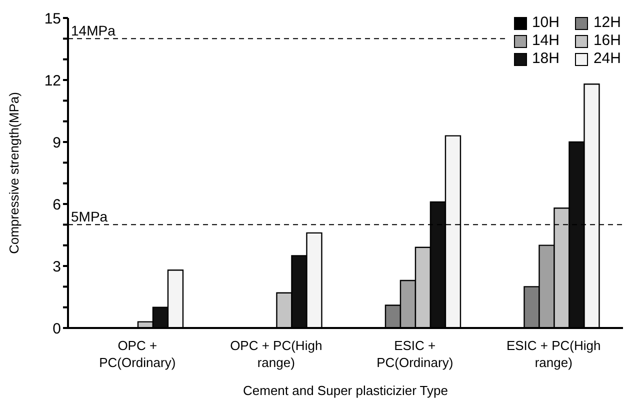 This screenshot has height=416, width=637. Describe the element at coordinates (345, 390) in the screenshot. I see `x-axis-title: Cement and Super plasticizier Type` at that location.